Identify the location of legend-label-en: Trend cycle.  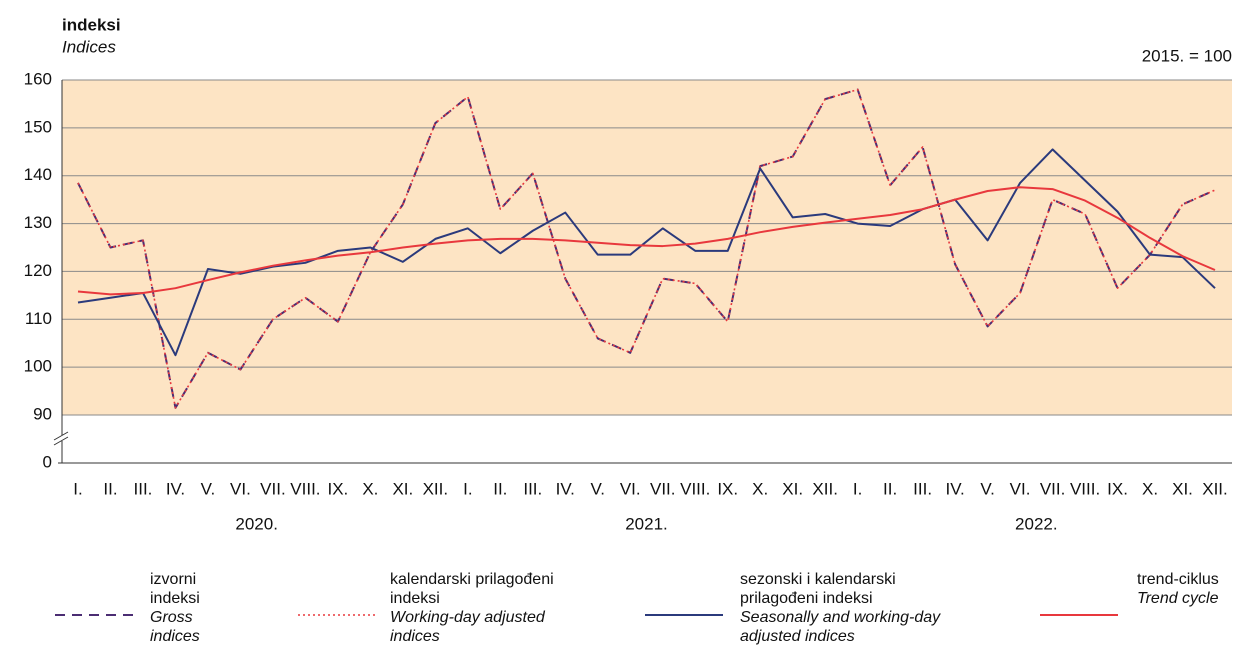
(1178, 598).